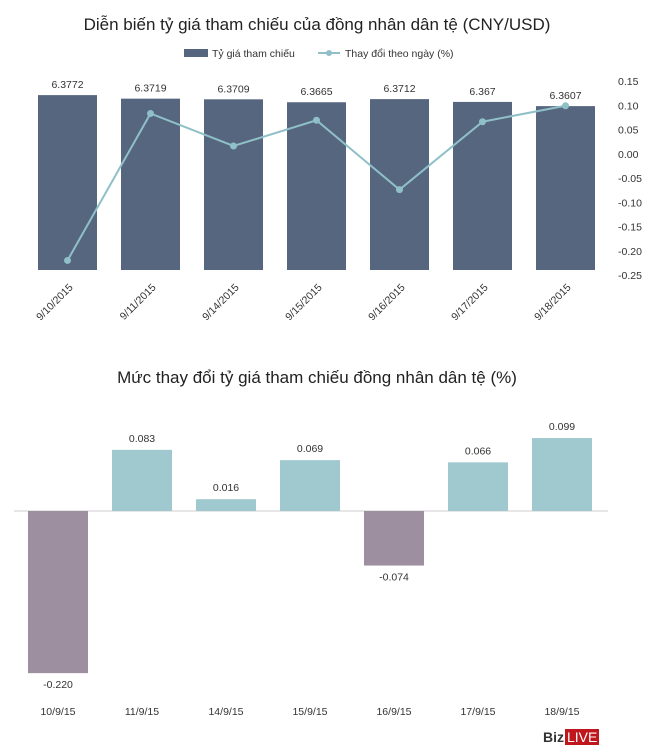 Image resolution: width=670 pixels, height=752 pixels. I want to click on x-tick-label: 18/9/15, so click(561, 712).